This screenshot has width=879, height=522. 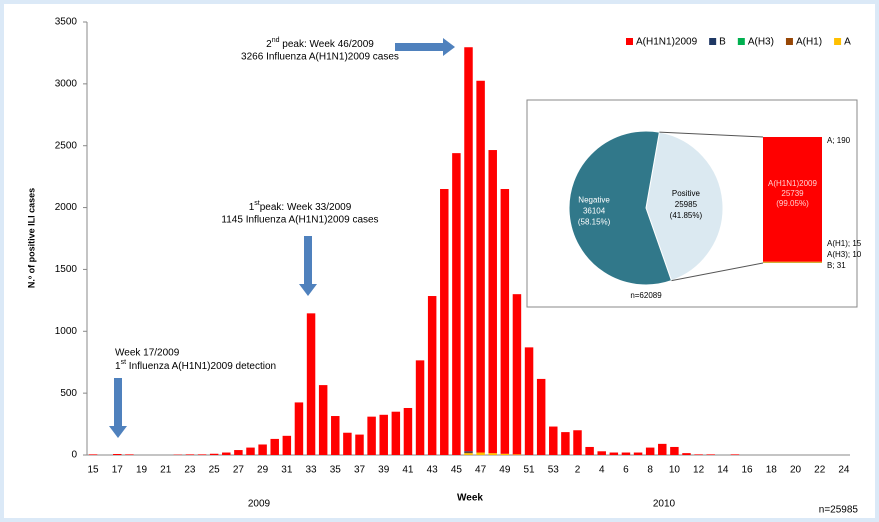 I want to click on pie-label: Positive, so click(x=686, y=193).